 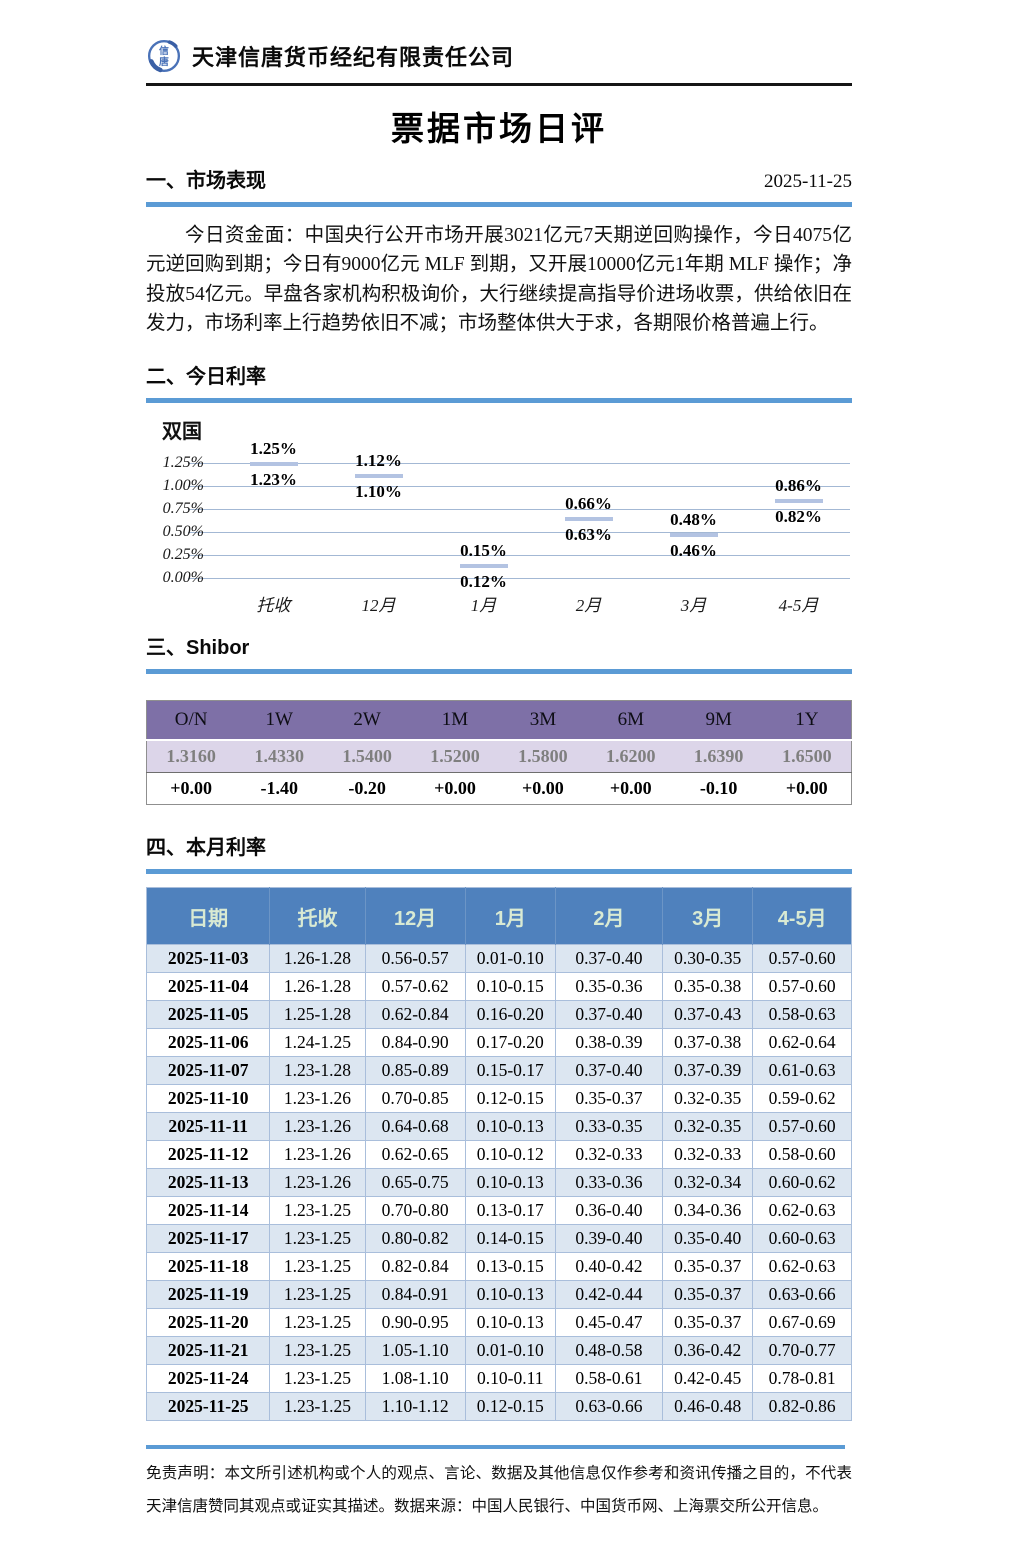 What do you see at coordinates (802, 1042) in the screenshot?
I see `monthly-rate-cell: 0.62-0.64` at bounding box center [802, 1042].